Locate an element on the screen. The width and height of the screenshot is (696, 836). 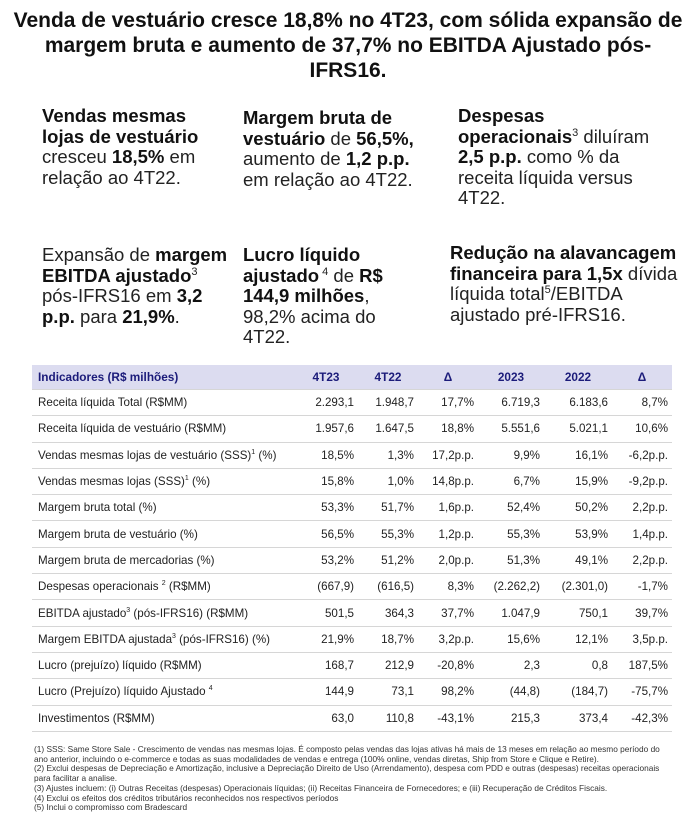
header-4t22: 4T22 is located at coordinates (388, 377).